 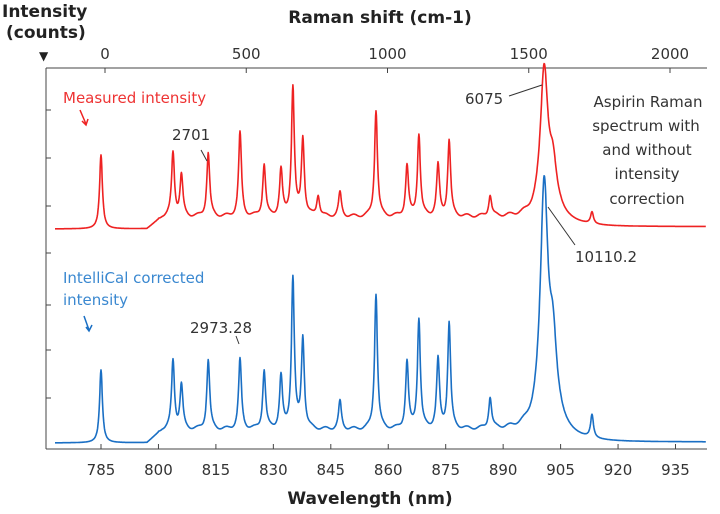 What do you see at coordinates (84, 118) in the screenshot?
I see `measured-arrow-icon` at bounding box center [84, 118].